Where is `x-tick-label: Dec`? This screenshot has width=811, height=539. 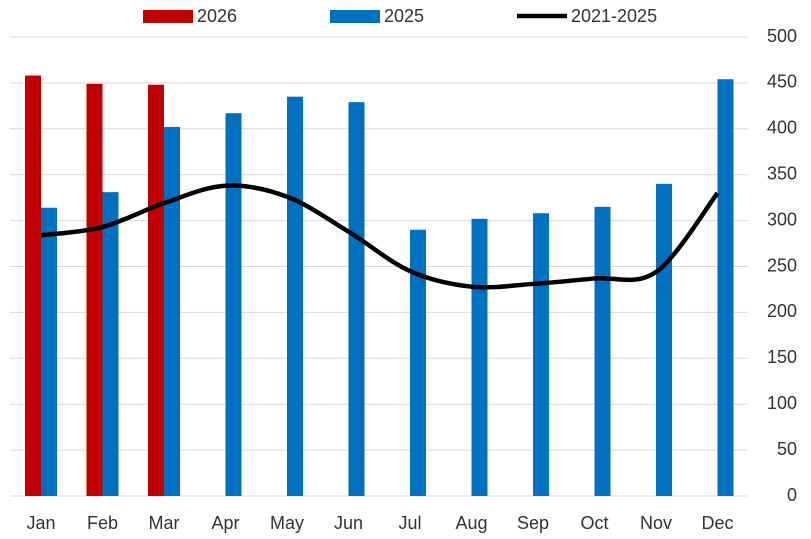 x-tick-label: Dec is located at coordinates (717, 523).